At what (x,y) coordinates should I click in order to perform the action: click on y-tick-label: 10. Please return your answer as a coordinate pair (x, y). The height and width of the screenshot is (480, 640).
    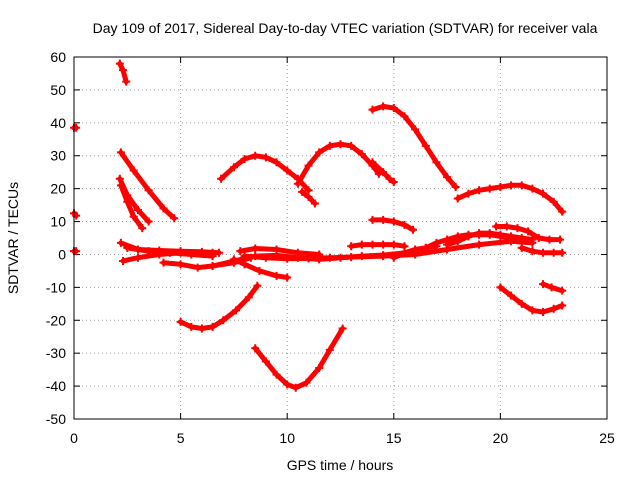
    Looking at the image, I should click on (58, 222).